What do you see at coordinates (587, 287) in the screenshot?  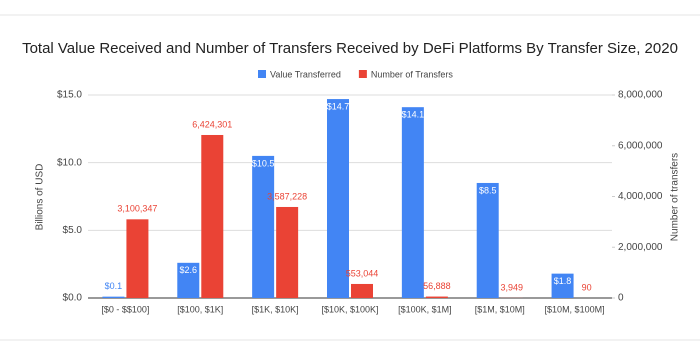 I see `data-label: 90` at bounding box center [587, 287].